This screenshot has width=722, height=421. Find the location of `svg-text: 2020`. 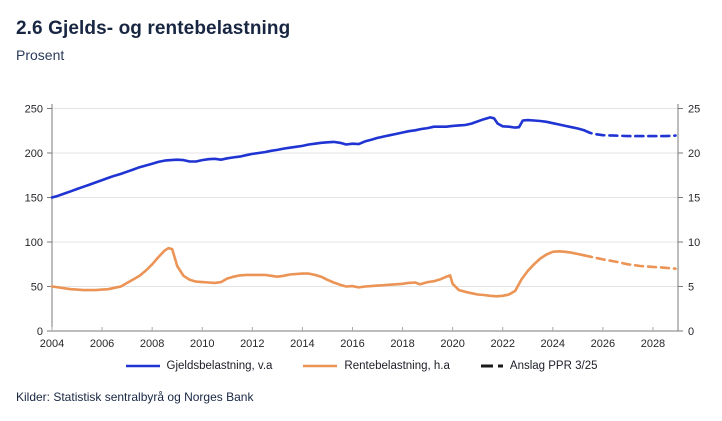

svg-text: 2020 is located at coordinates (452, 344).